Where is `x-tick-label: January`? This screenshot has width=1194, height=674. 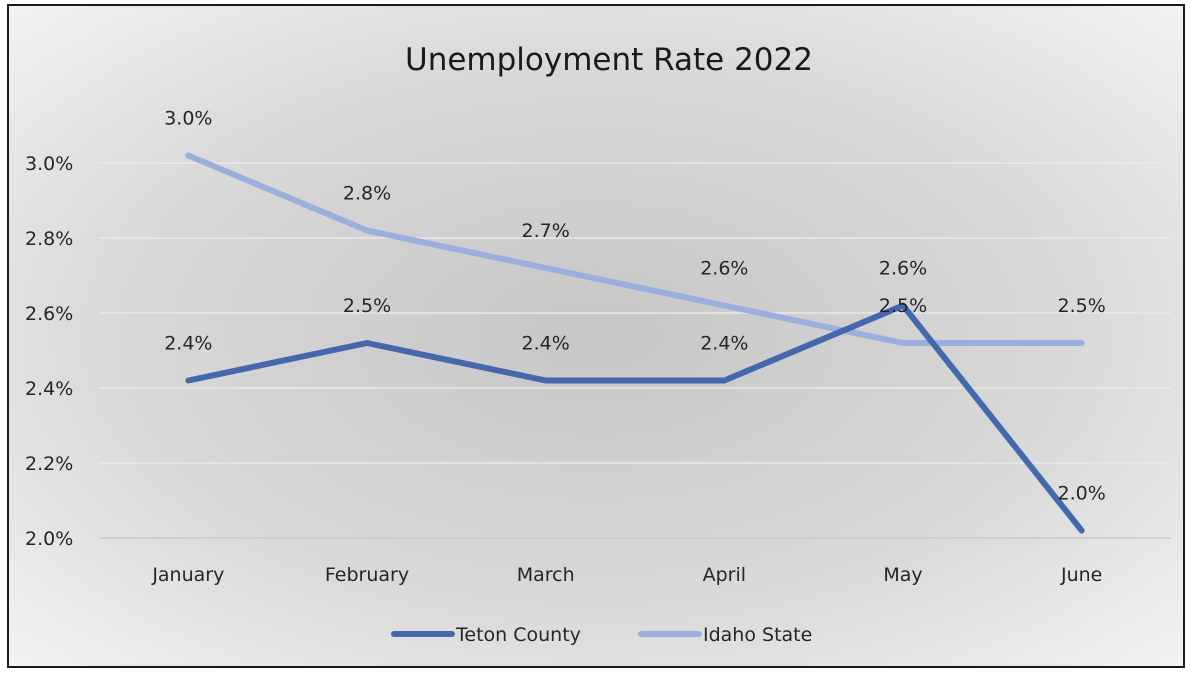
x-tick-label: January is located at coordinates (187, 575).